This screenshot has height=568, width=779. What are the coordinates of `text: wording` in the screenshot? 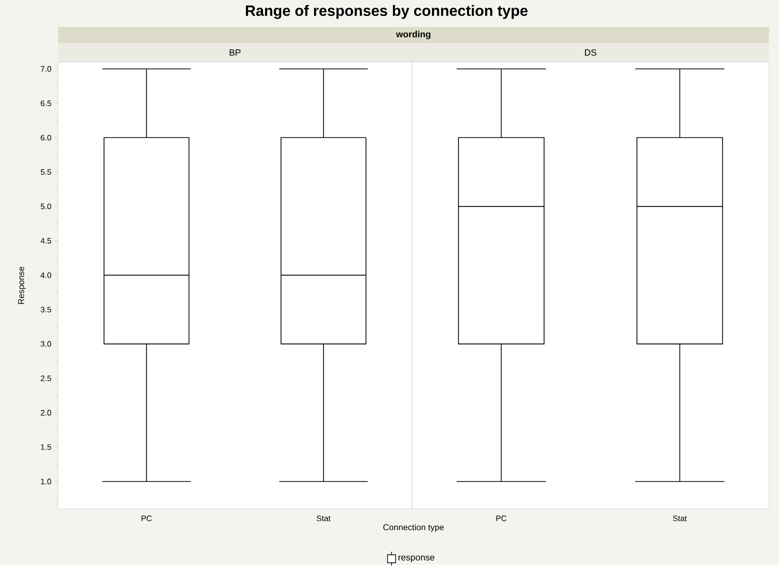 It's located at (413, 35).